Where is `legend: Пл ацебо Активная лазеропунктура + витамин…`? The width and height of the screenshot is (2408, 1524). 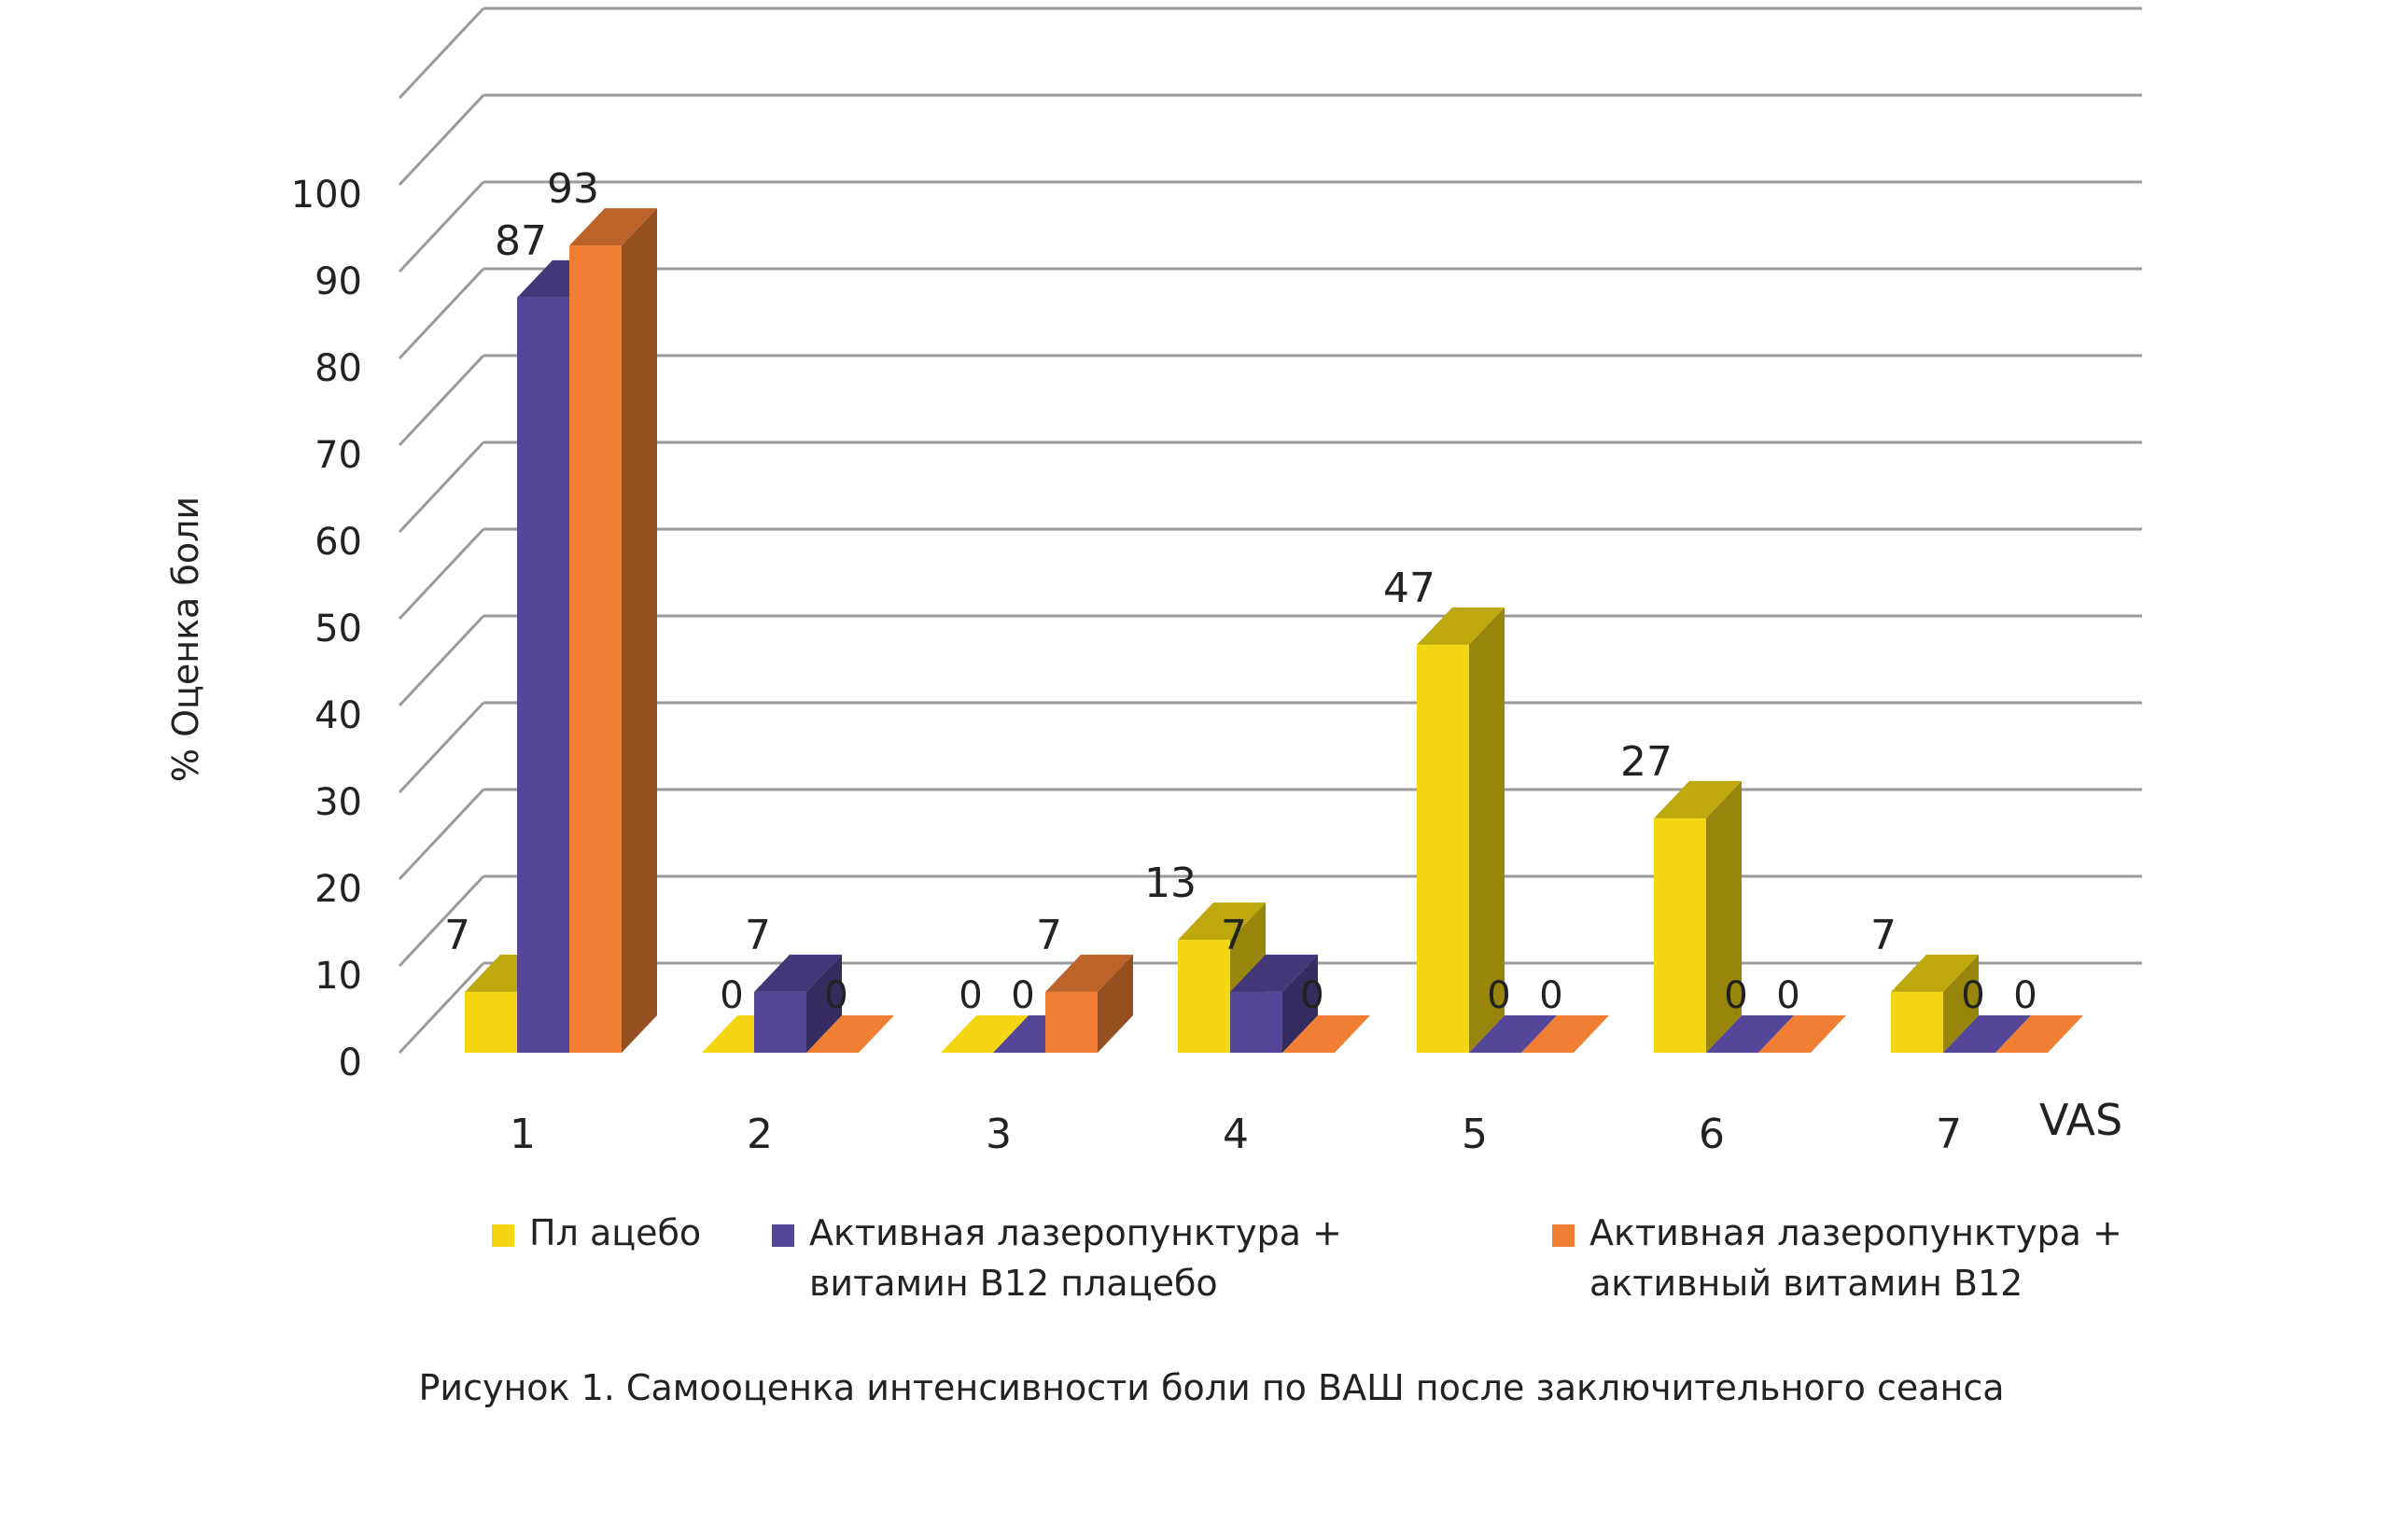 legend: Пл ацебо Активная лазеропунктура + витамин… is located at coordinates (1307, 1258).